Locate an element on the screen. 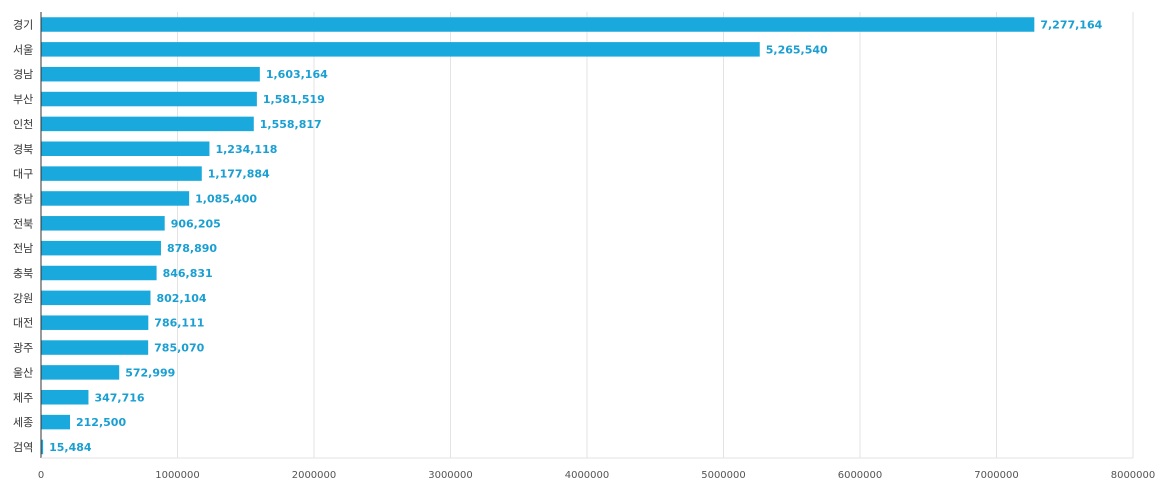 This screenshot has width=1155, height=496. data-label: 906,205 is located at coordinates (196, 223).